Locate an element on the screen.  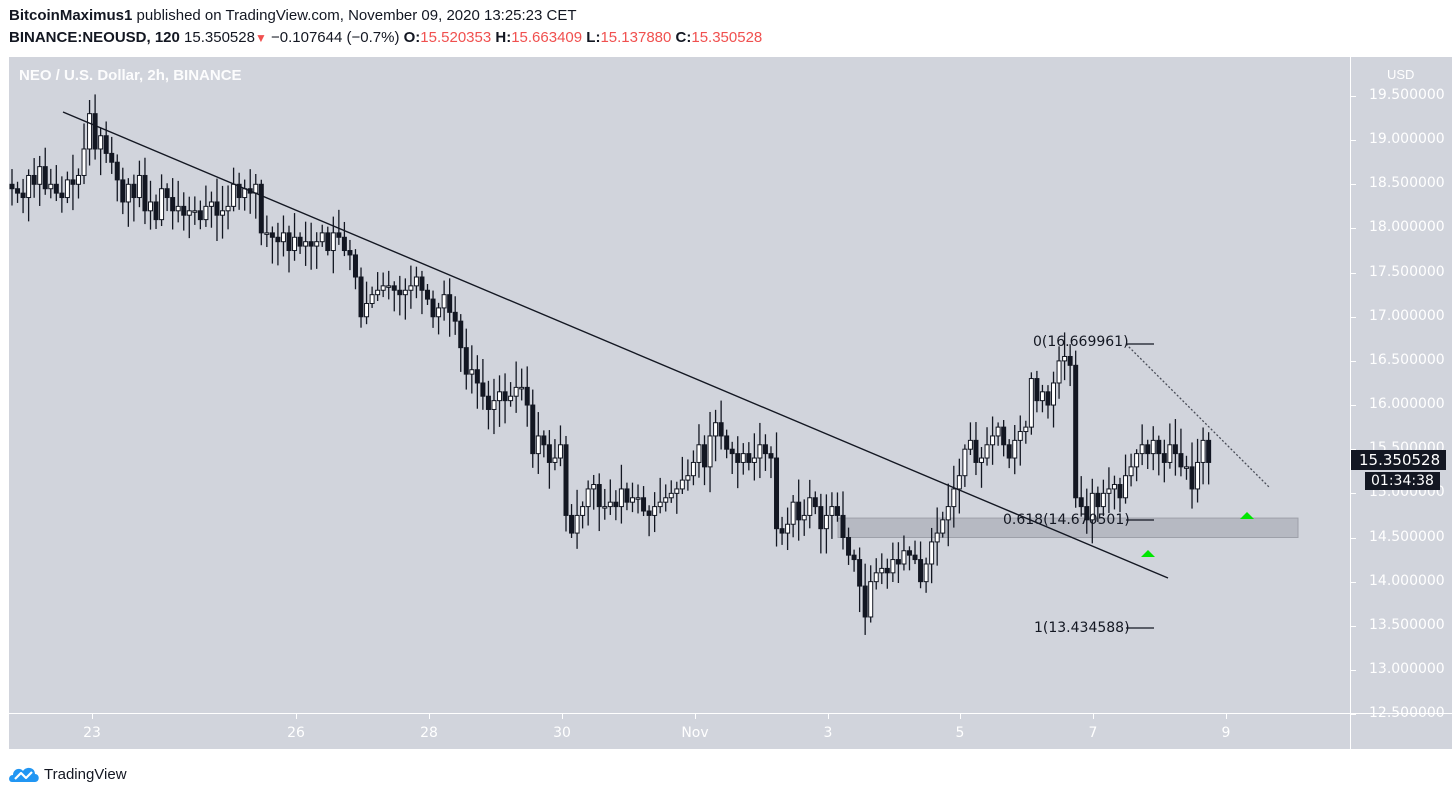
price-tick-label: 13.000000 is located at coordinates (1407, 668).